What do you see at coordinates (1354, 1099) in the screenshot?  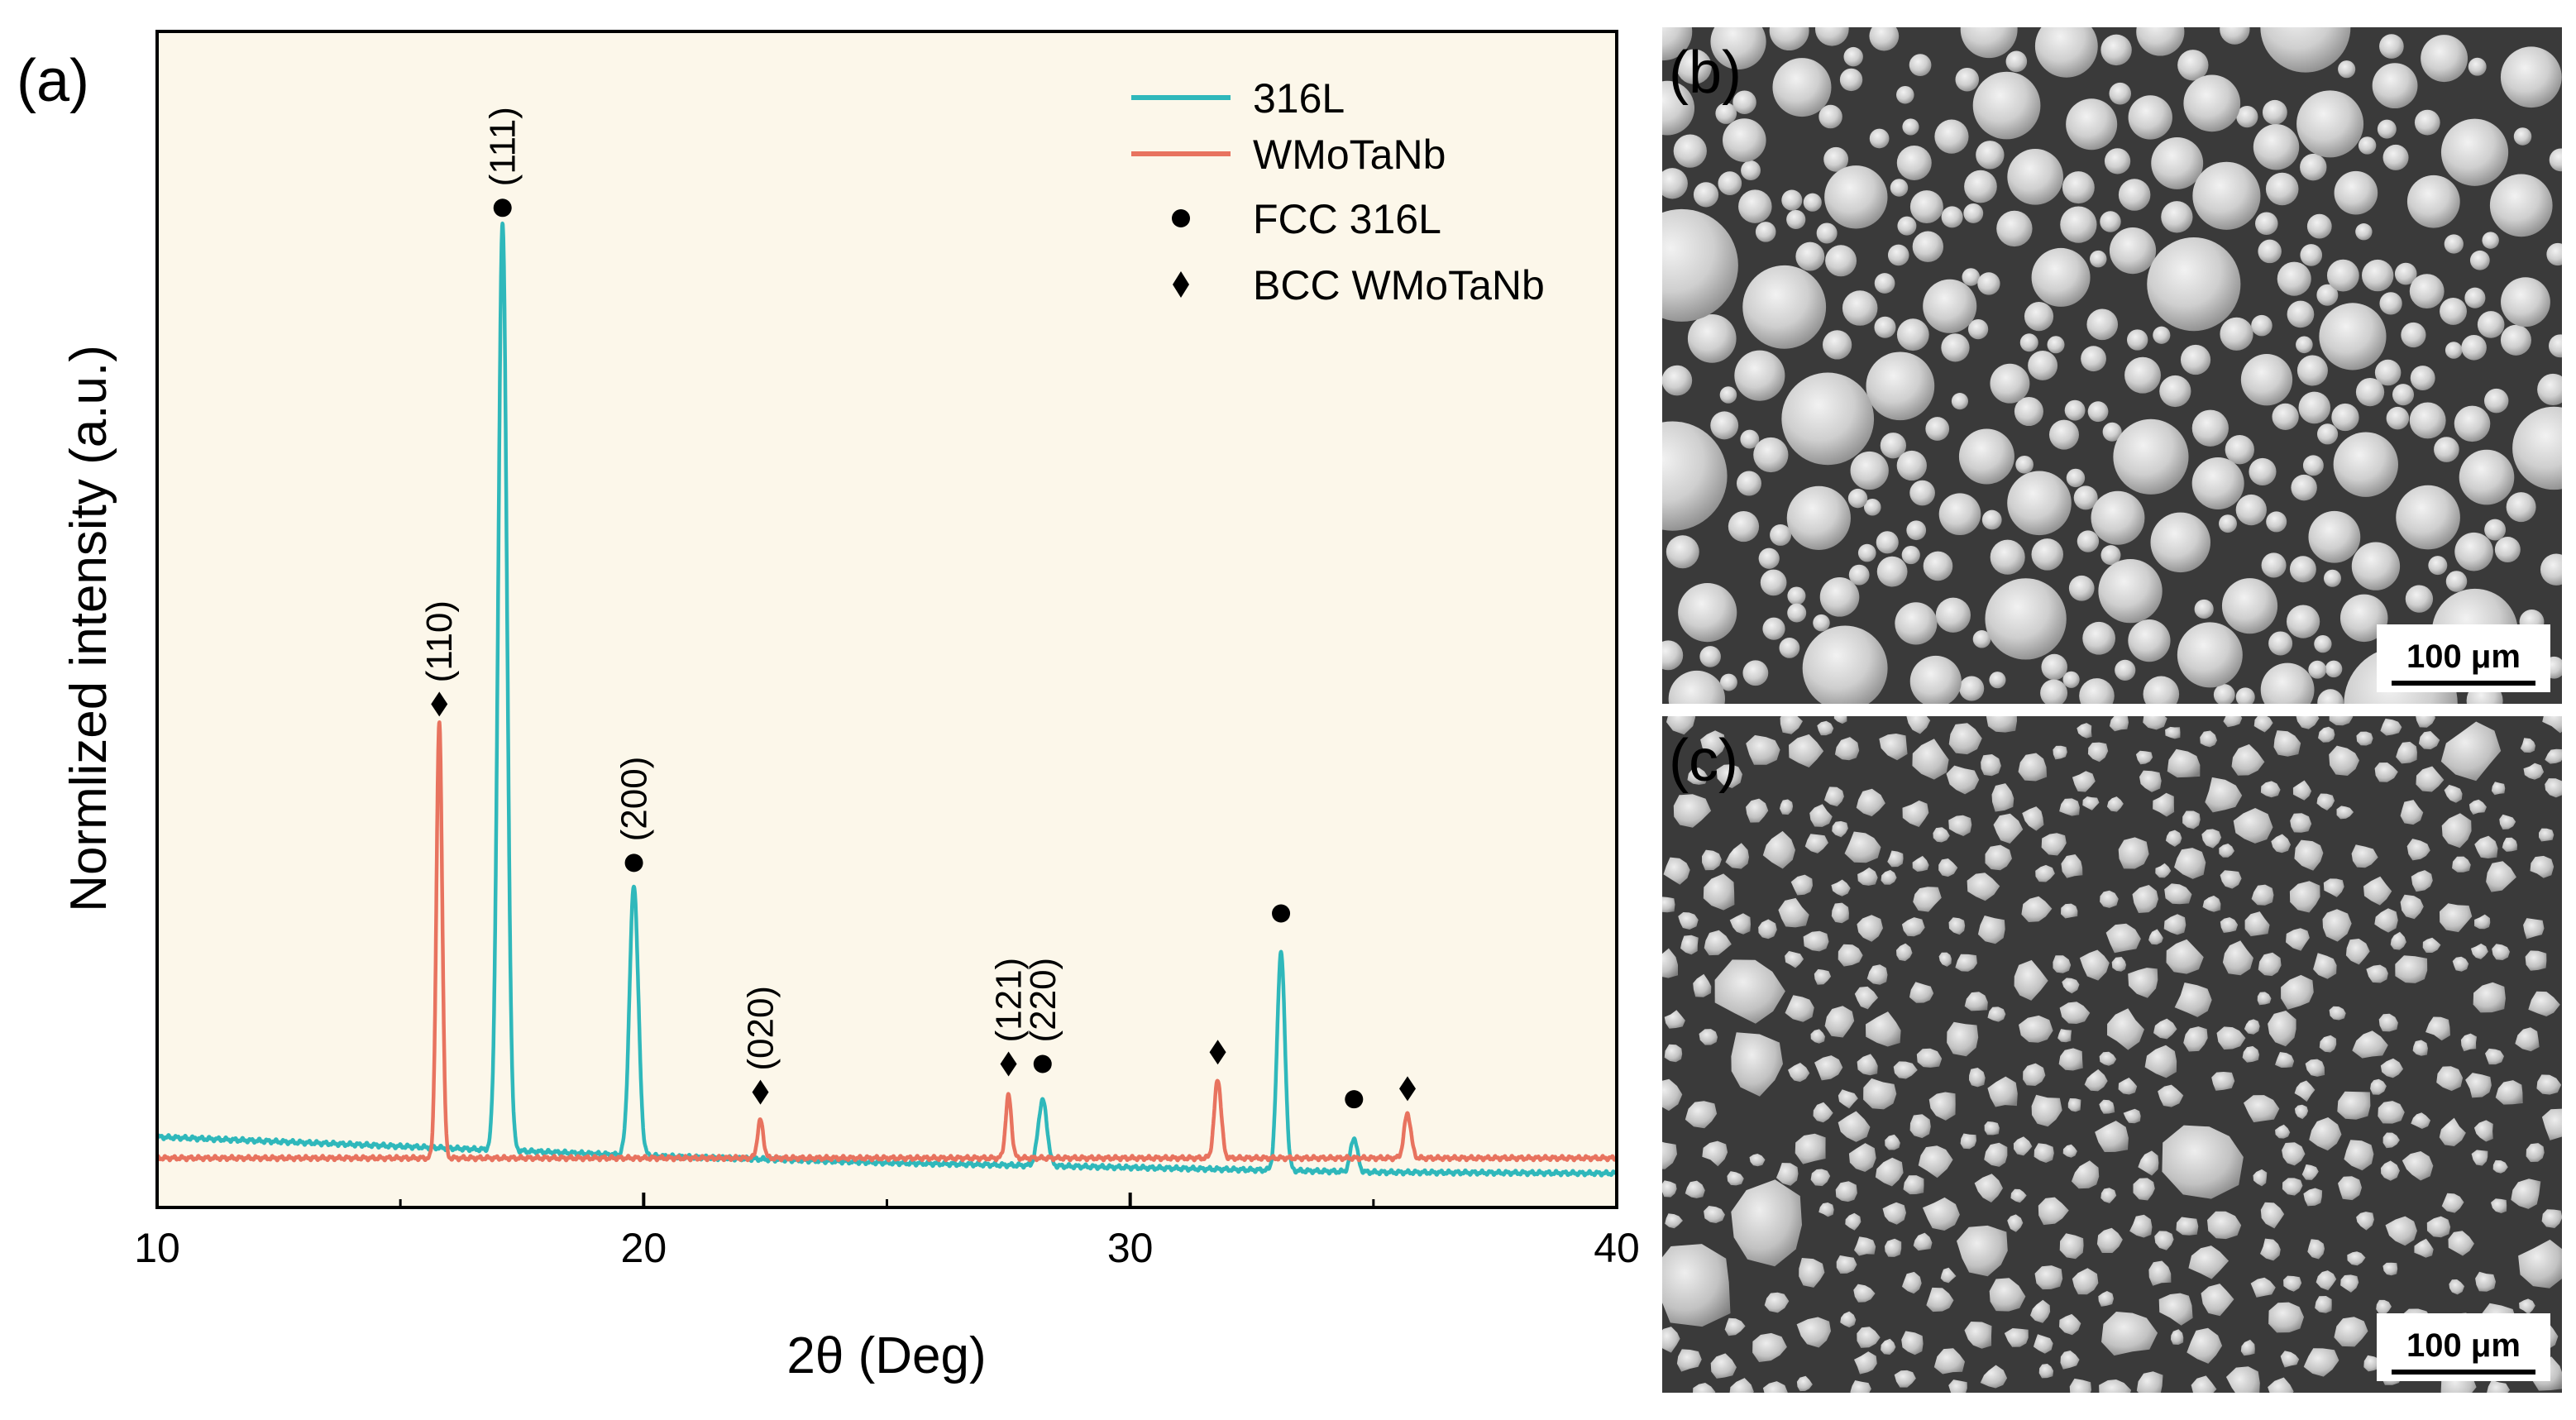 I see `fcc-peak-marker` at bounding box center [1354, 1099].